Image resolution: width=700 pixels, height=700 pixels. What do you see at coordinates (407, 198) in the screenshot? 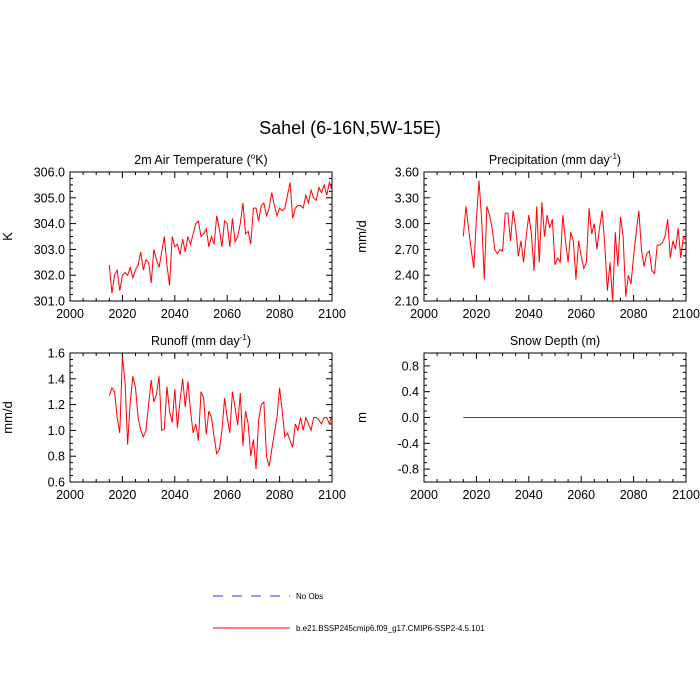
I see `y-tick-label: 3.30` at bounding box center [407, 198].